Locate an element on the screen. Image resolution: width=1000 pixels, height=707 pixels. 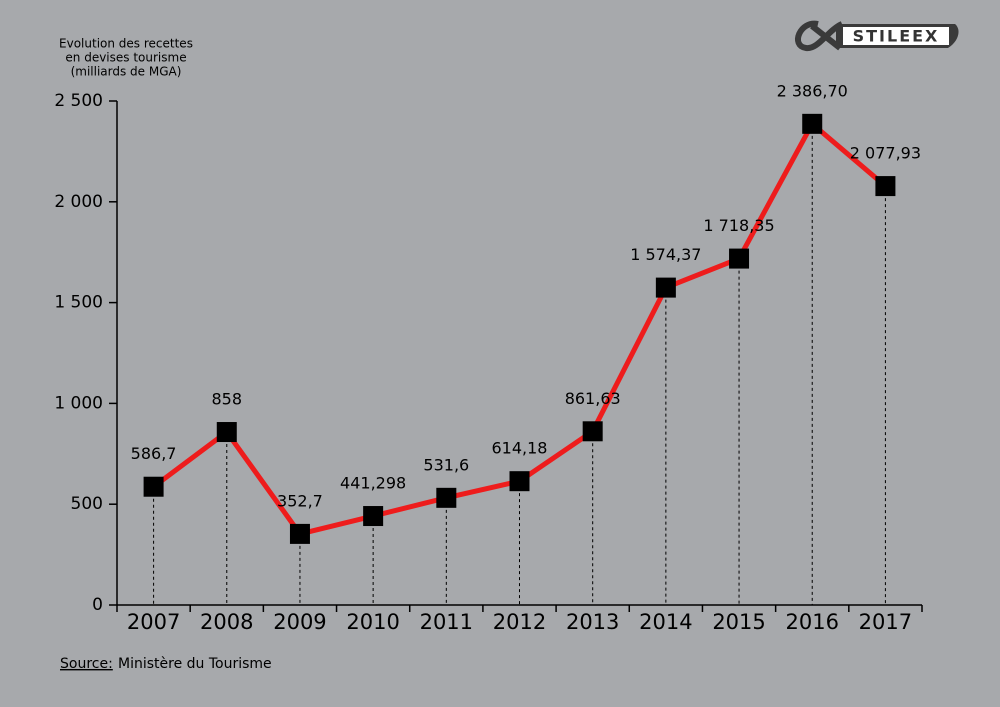
value-label: 352,7 is located at coordinates (300, 500).